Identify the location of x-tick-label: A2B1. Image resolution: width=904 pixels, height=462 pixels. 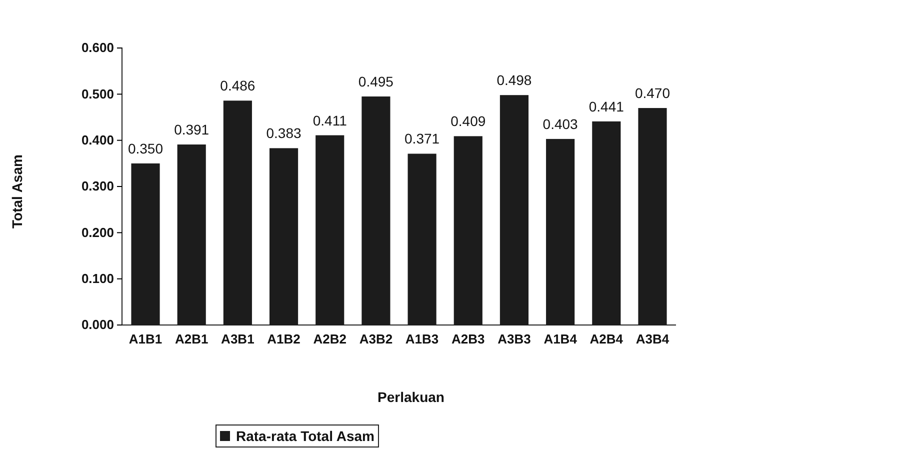
(191, 339).